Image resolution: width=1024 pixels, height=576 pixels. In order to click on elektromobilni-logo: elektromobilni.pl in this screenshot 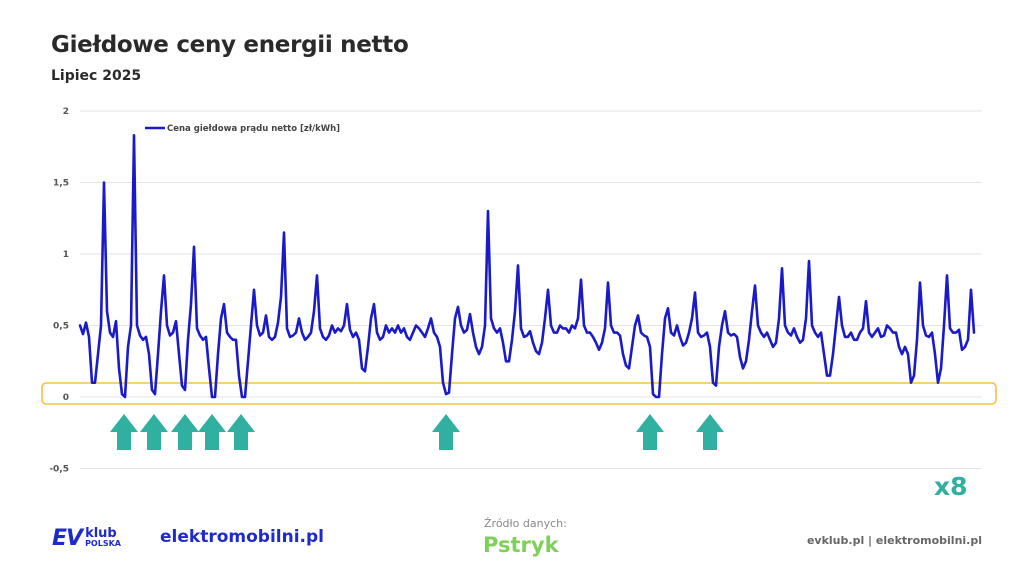, I will do `click(242, 537)`.